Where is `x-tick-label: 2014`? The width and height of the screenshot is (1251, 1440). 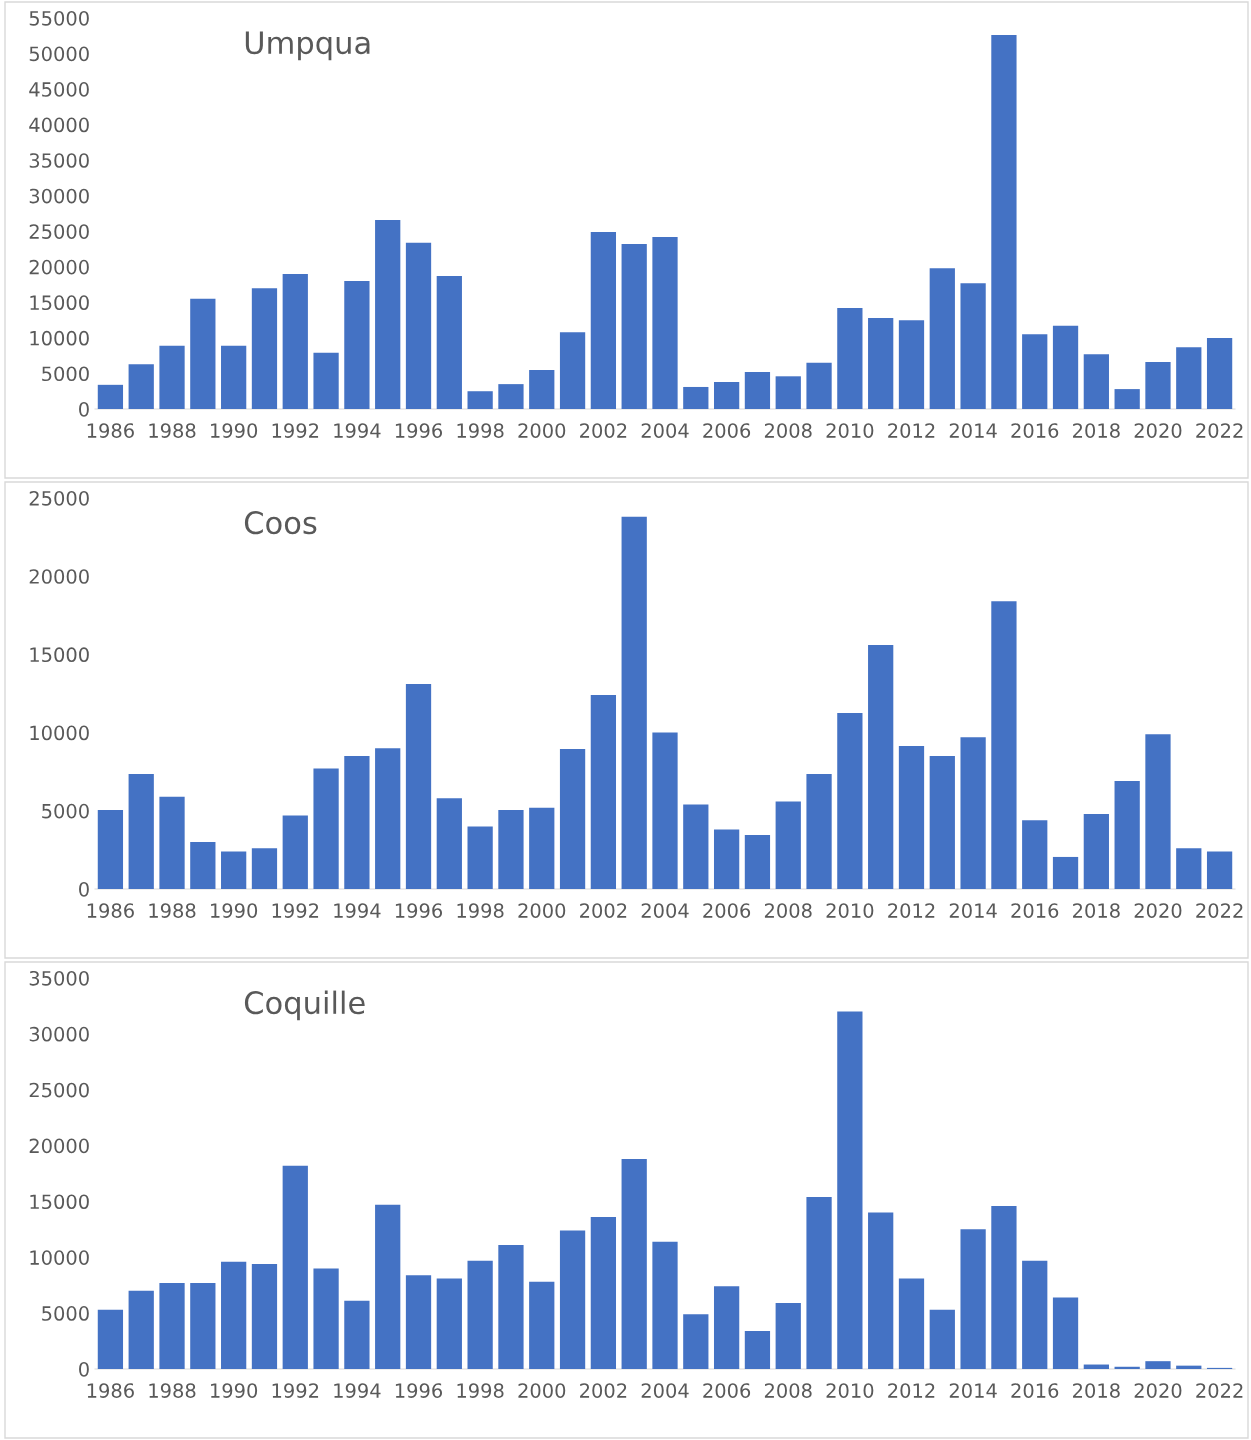 x-tick-label: 2014 is located at coordinates (973, 910).